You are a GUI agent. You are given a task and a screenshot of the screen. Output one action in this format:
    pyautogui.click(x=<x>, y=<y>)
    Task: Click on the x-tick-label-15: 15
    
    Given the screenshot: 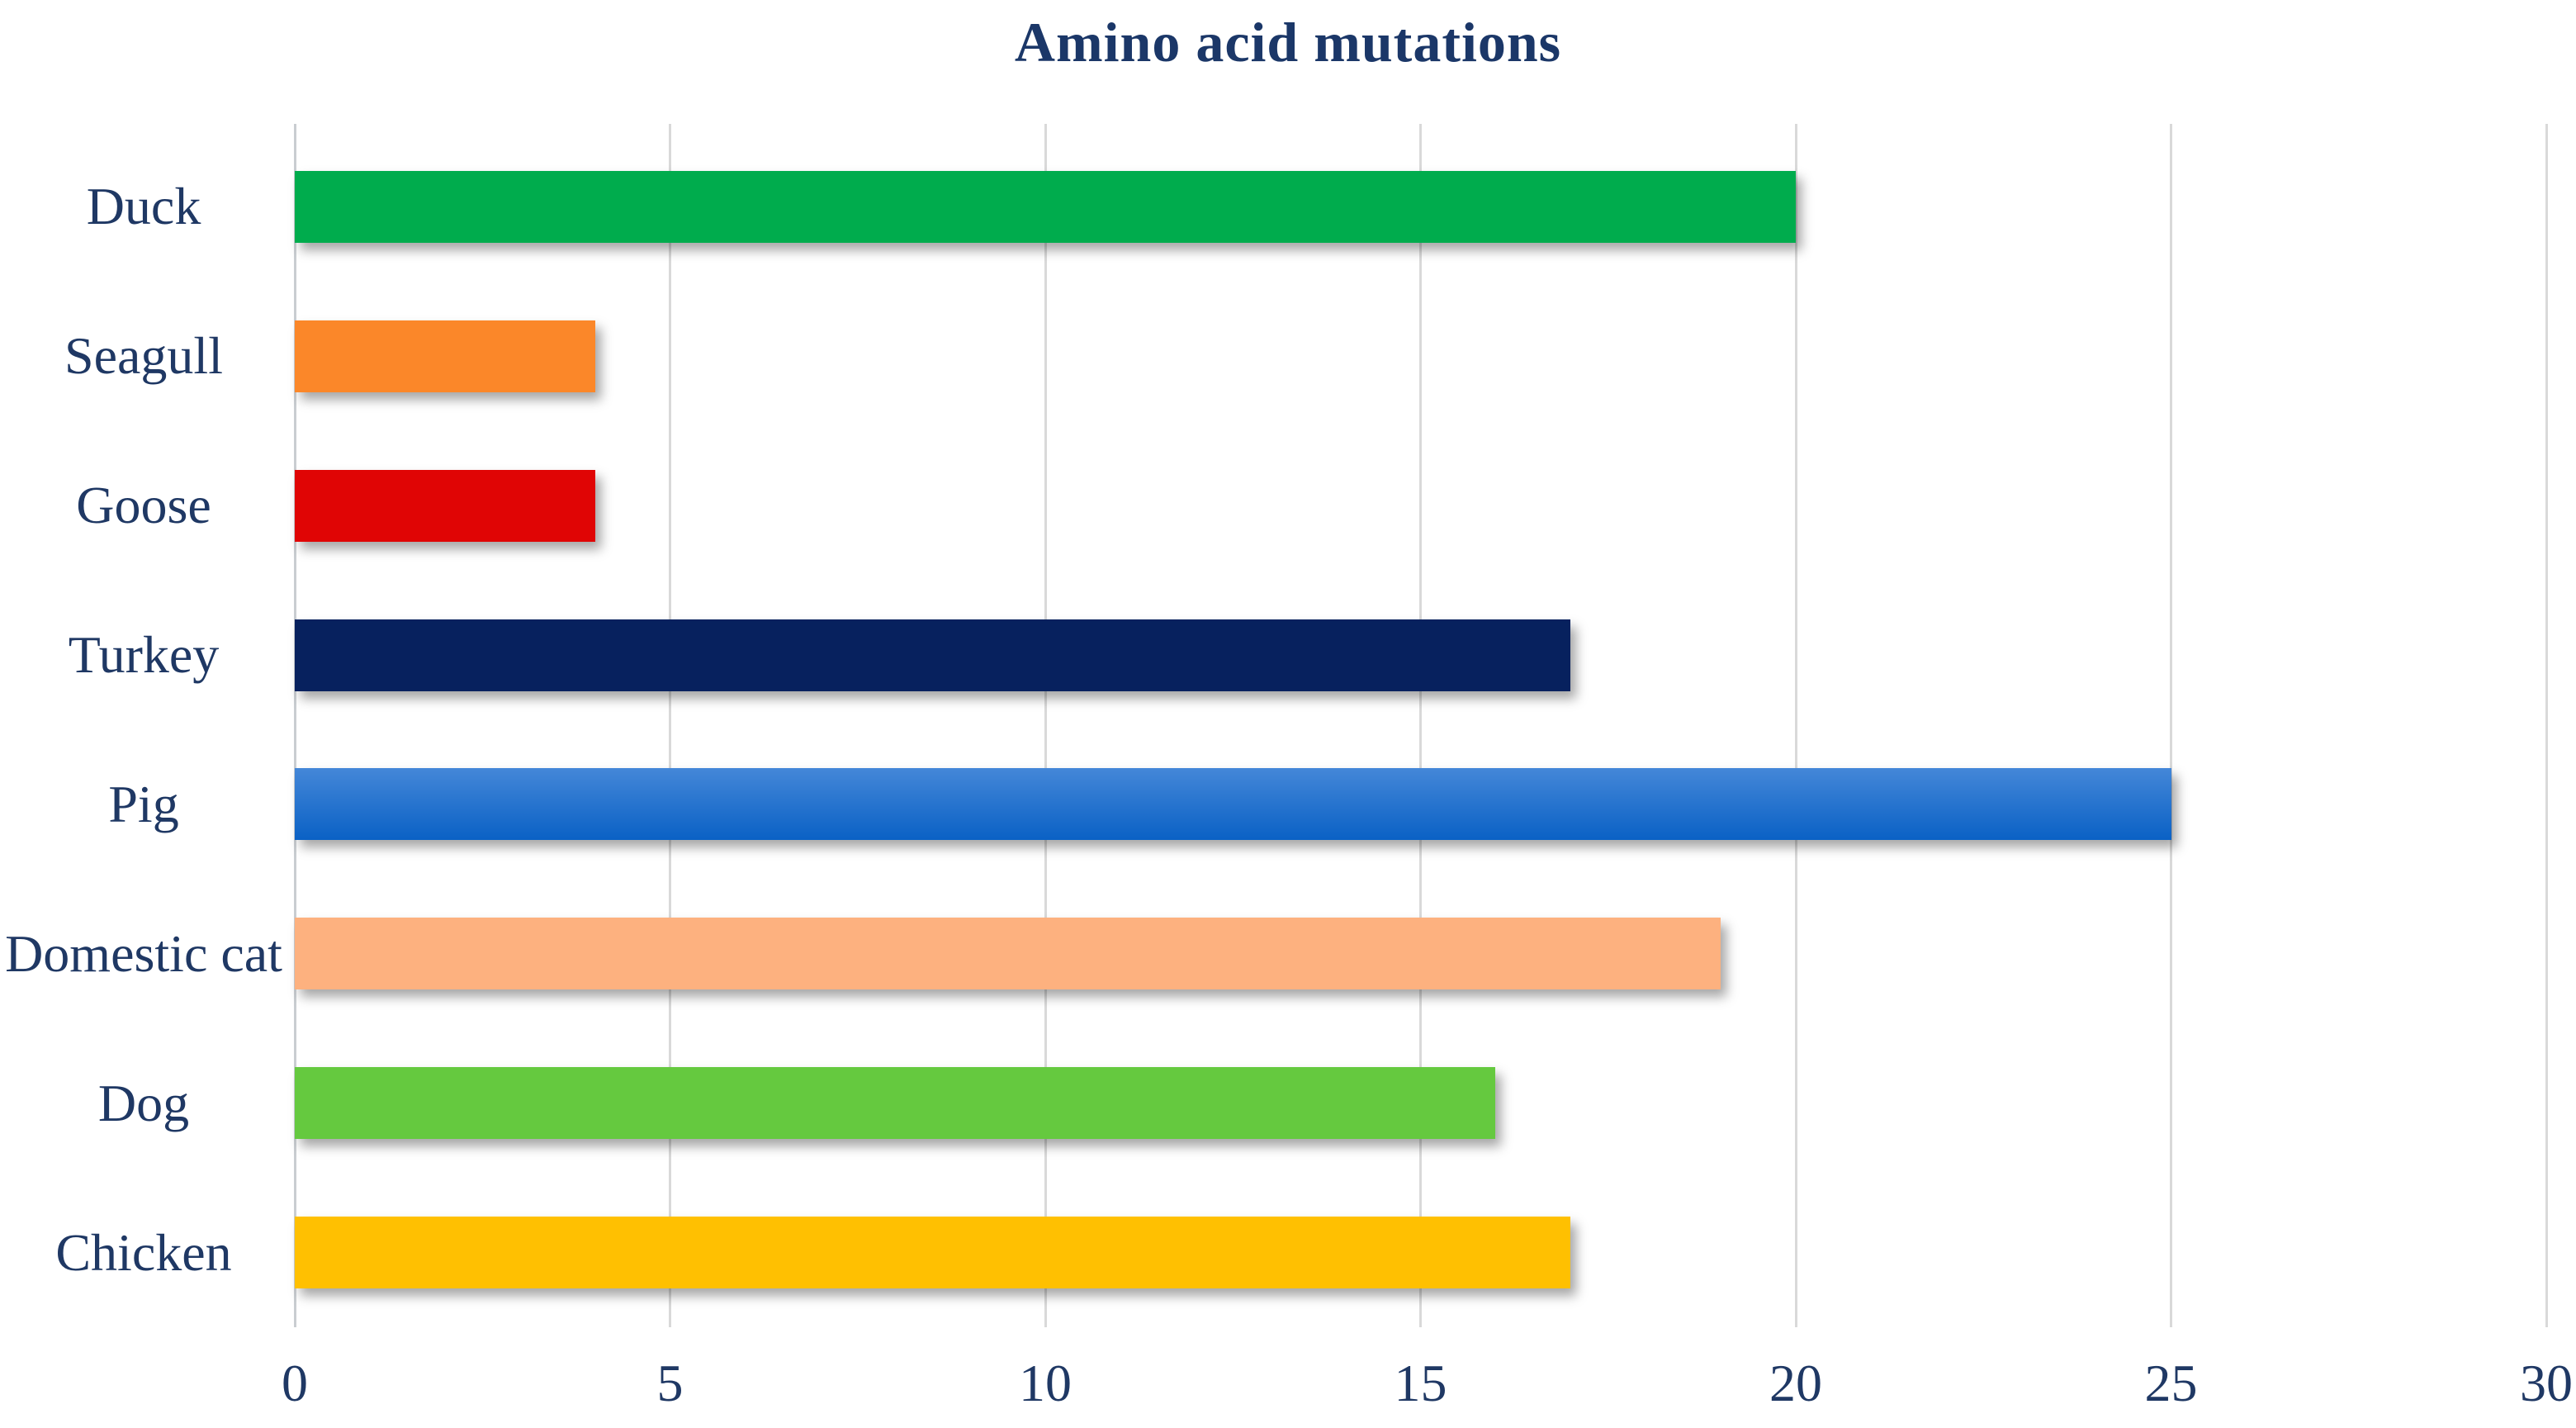 What is the action you would take?
    pyautogui.click(x=1420, y=1383)
    